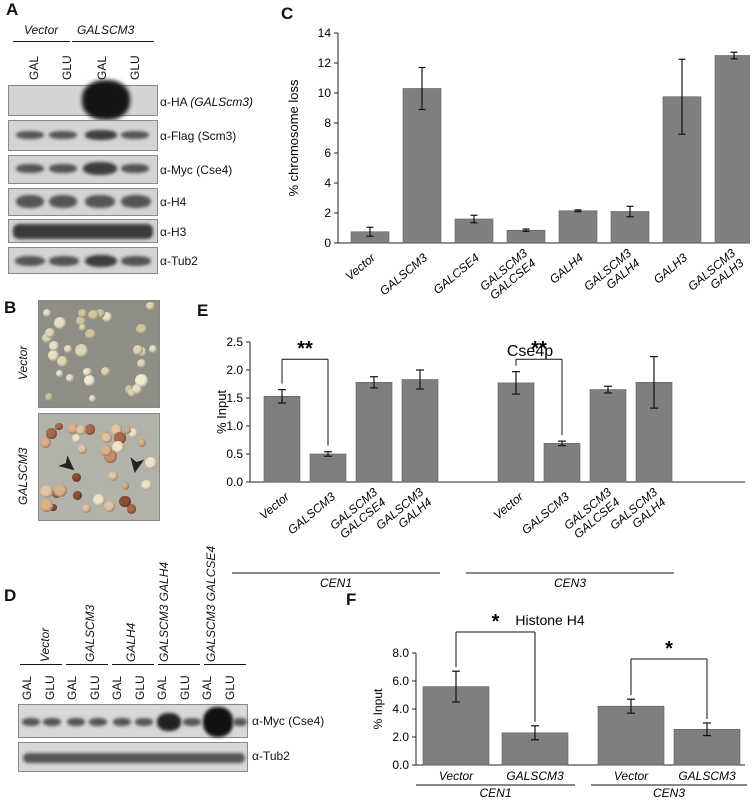 The width and height of the screenshot is (752, 800). What do you see at coordinates (234, 398) in the screenshot?
I see `y-tick-label: 1.5` at bounding box center [234, 398].